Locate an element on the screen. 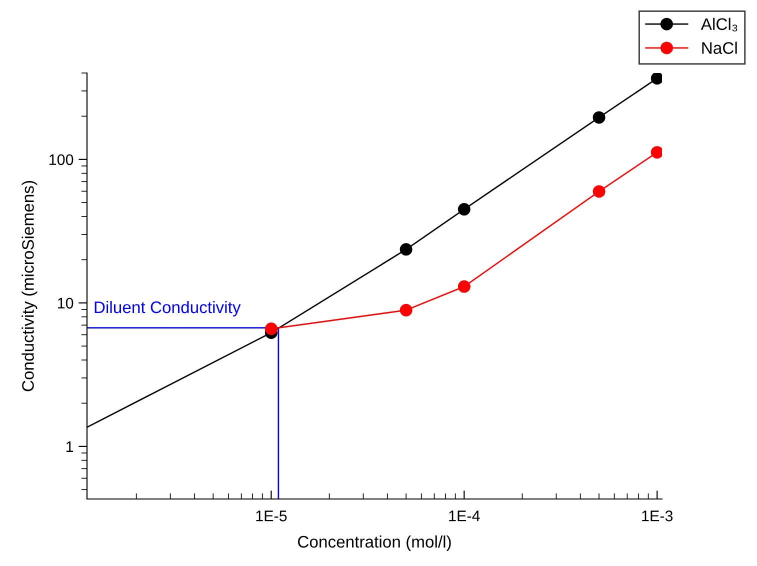  legend-label: NaCl is located at coordinates (719, 48).